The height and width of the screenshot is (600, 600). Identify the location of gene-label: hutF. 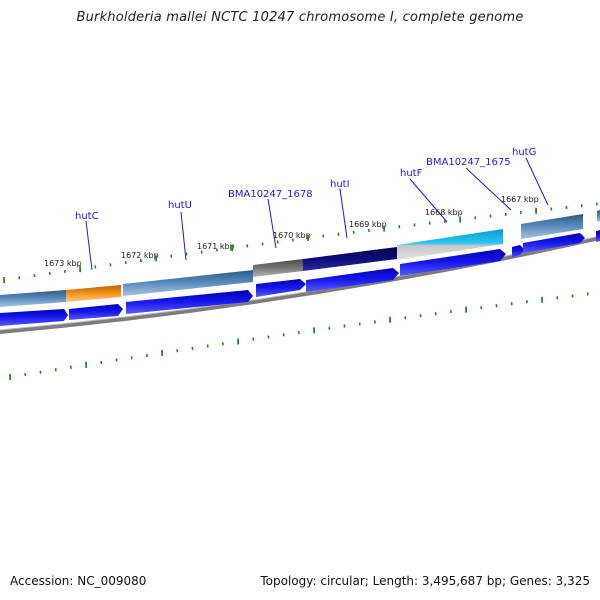
(411, 173).